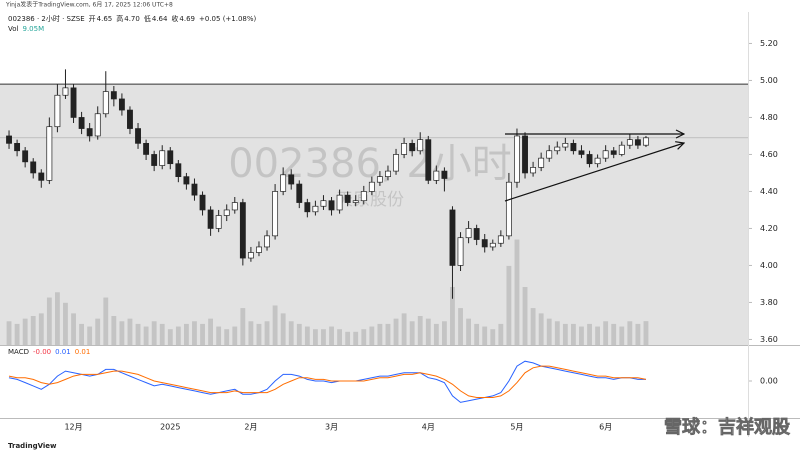 This screenshot has width=800, height=454. Describe the element at coordinates (594, 172) in the screenshot. I see `trendline-lower` at that location.